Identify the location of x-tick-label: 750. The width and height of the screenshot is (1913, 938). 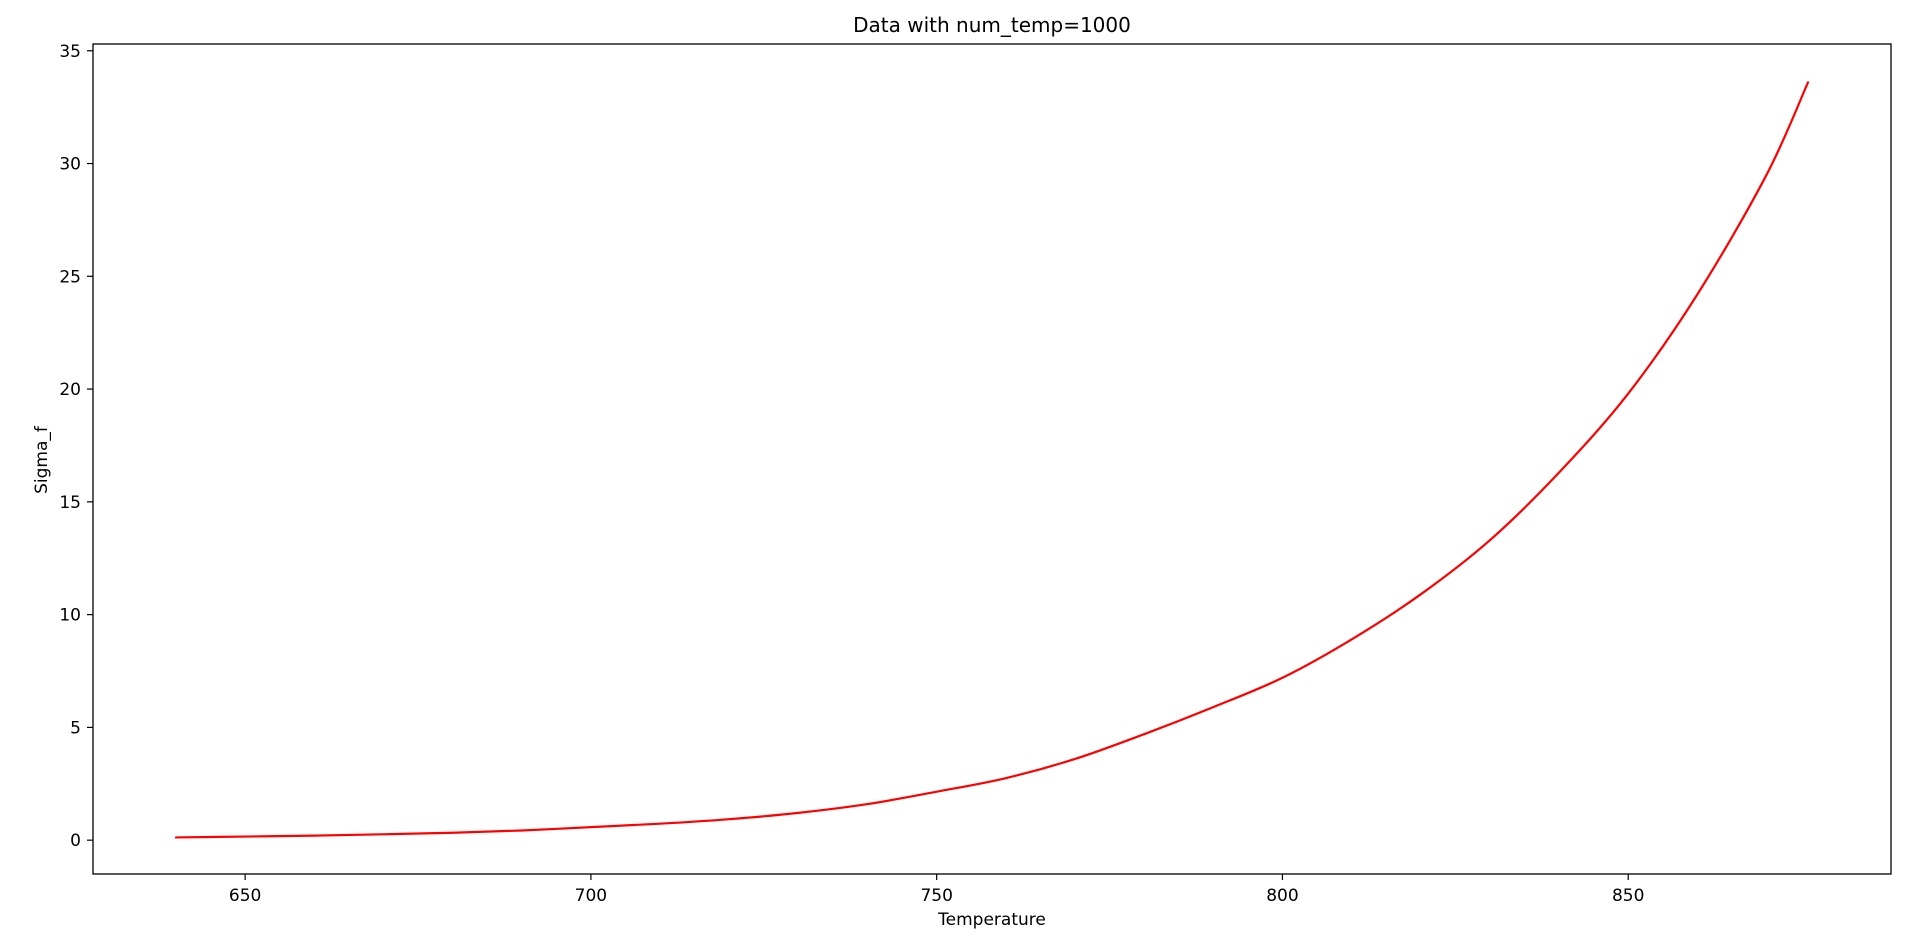
(936, 896).